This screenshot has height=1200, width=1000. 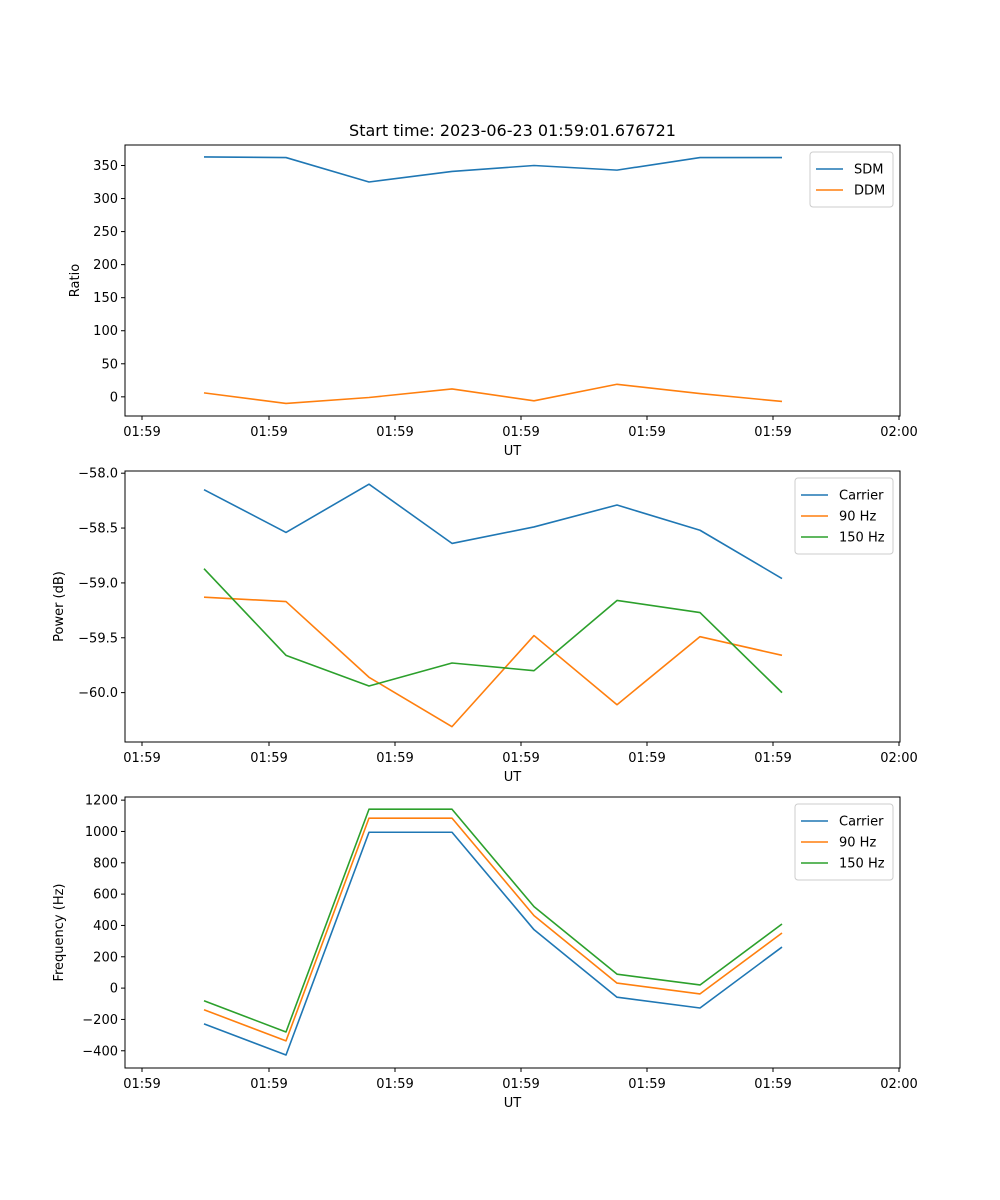 I want to click on y-tick-label: 800, so click(x=105, y=863).